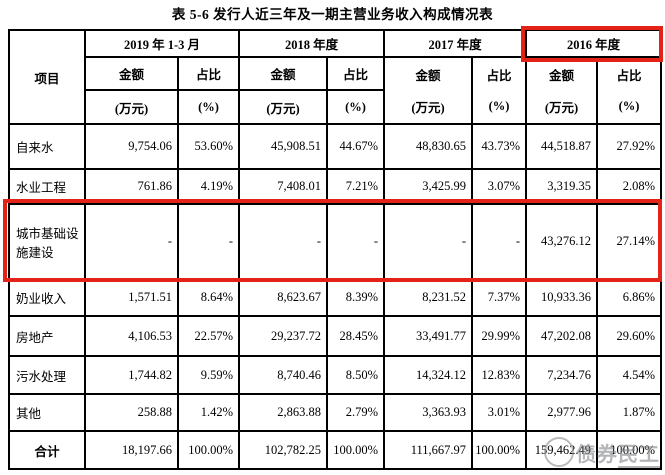 The width and height of the screenshot is (665, 475). I want to click on value-cell: 1,571.51, so click(131, 297).